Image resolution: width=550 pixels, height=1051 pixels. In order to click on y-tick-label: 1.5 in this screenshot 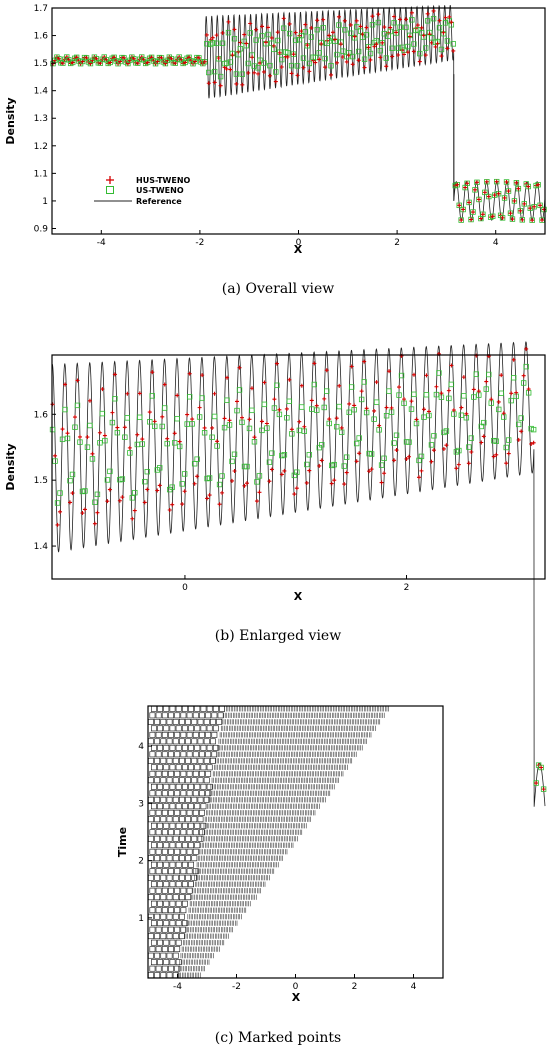, I will do `click(41, 481)`.